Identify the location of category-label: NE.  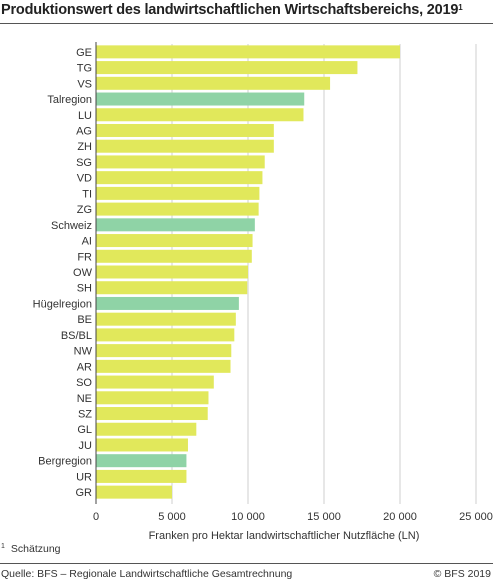
(84, 399).